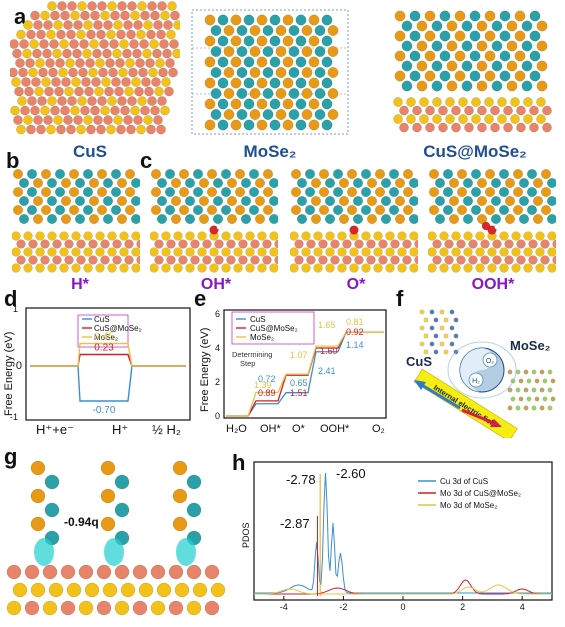 This screenshot has height=627, width=565. I want to click on panel-g-cu-atom, so click(50, 572).